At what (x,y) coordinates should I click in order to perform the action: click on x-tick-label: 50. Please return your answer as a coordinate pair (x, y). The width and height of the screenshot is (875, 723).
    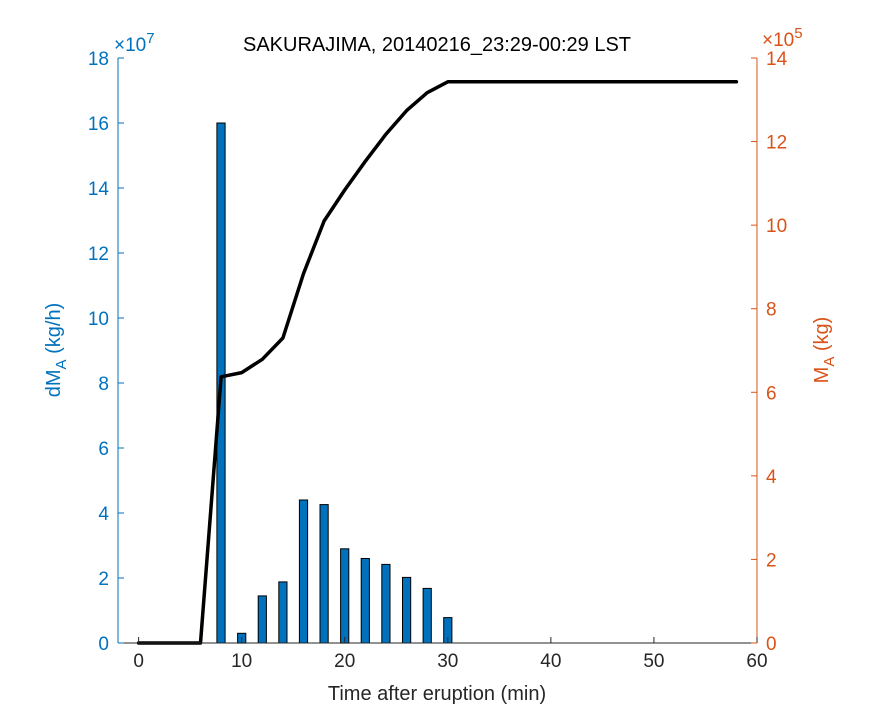
    Looking at the image, I should click on (653, 661).